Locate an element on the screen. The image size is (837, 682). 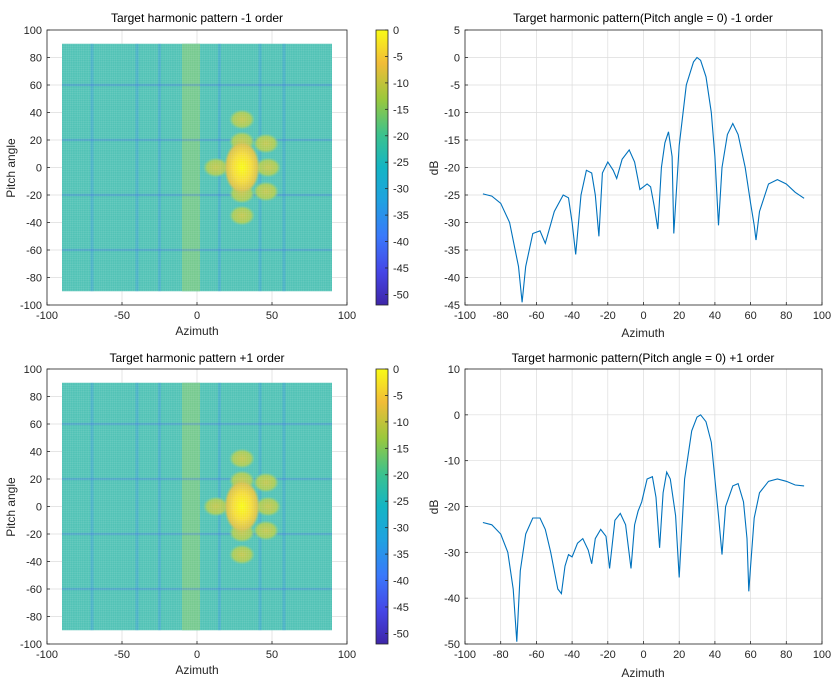
line-plus1-xtick-label: 100 is located at coordinates (822, 655).